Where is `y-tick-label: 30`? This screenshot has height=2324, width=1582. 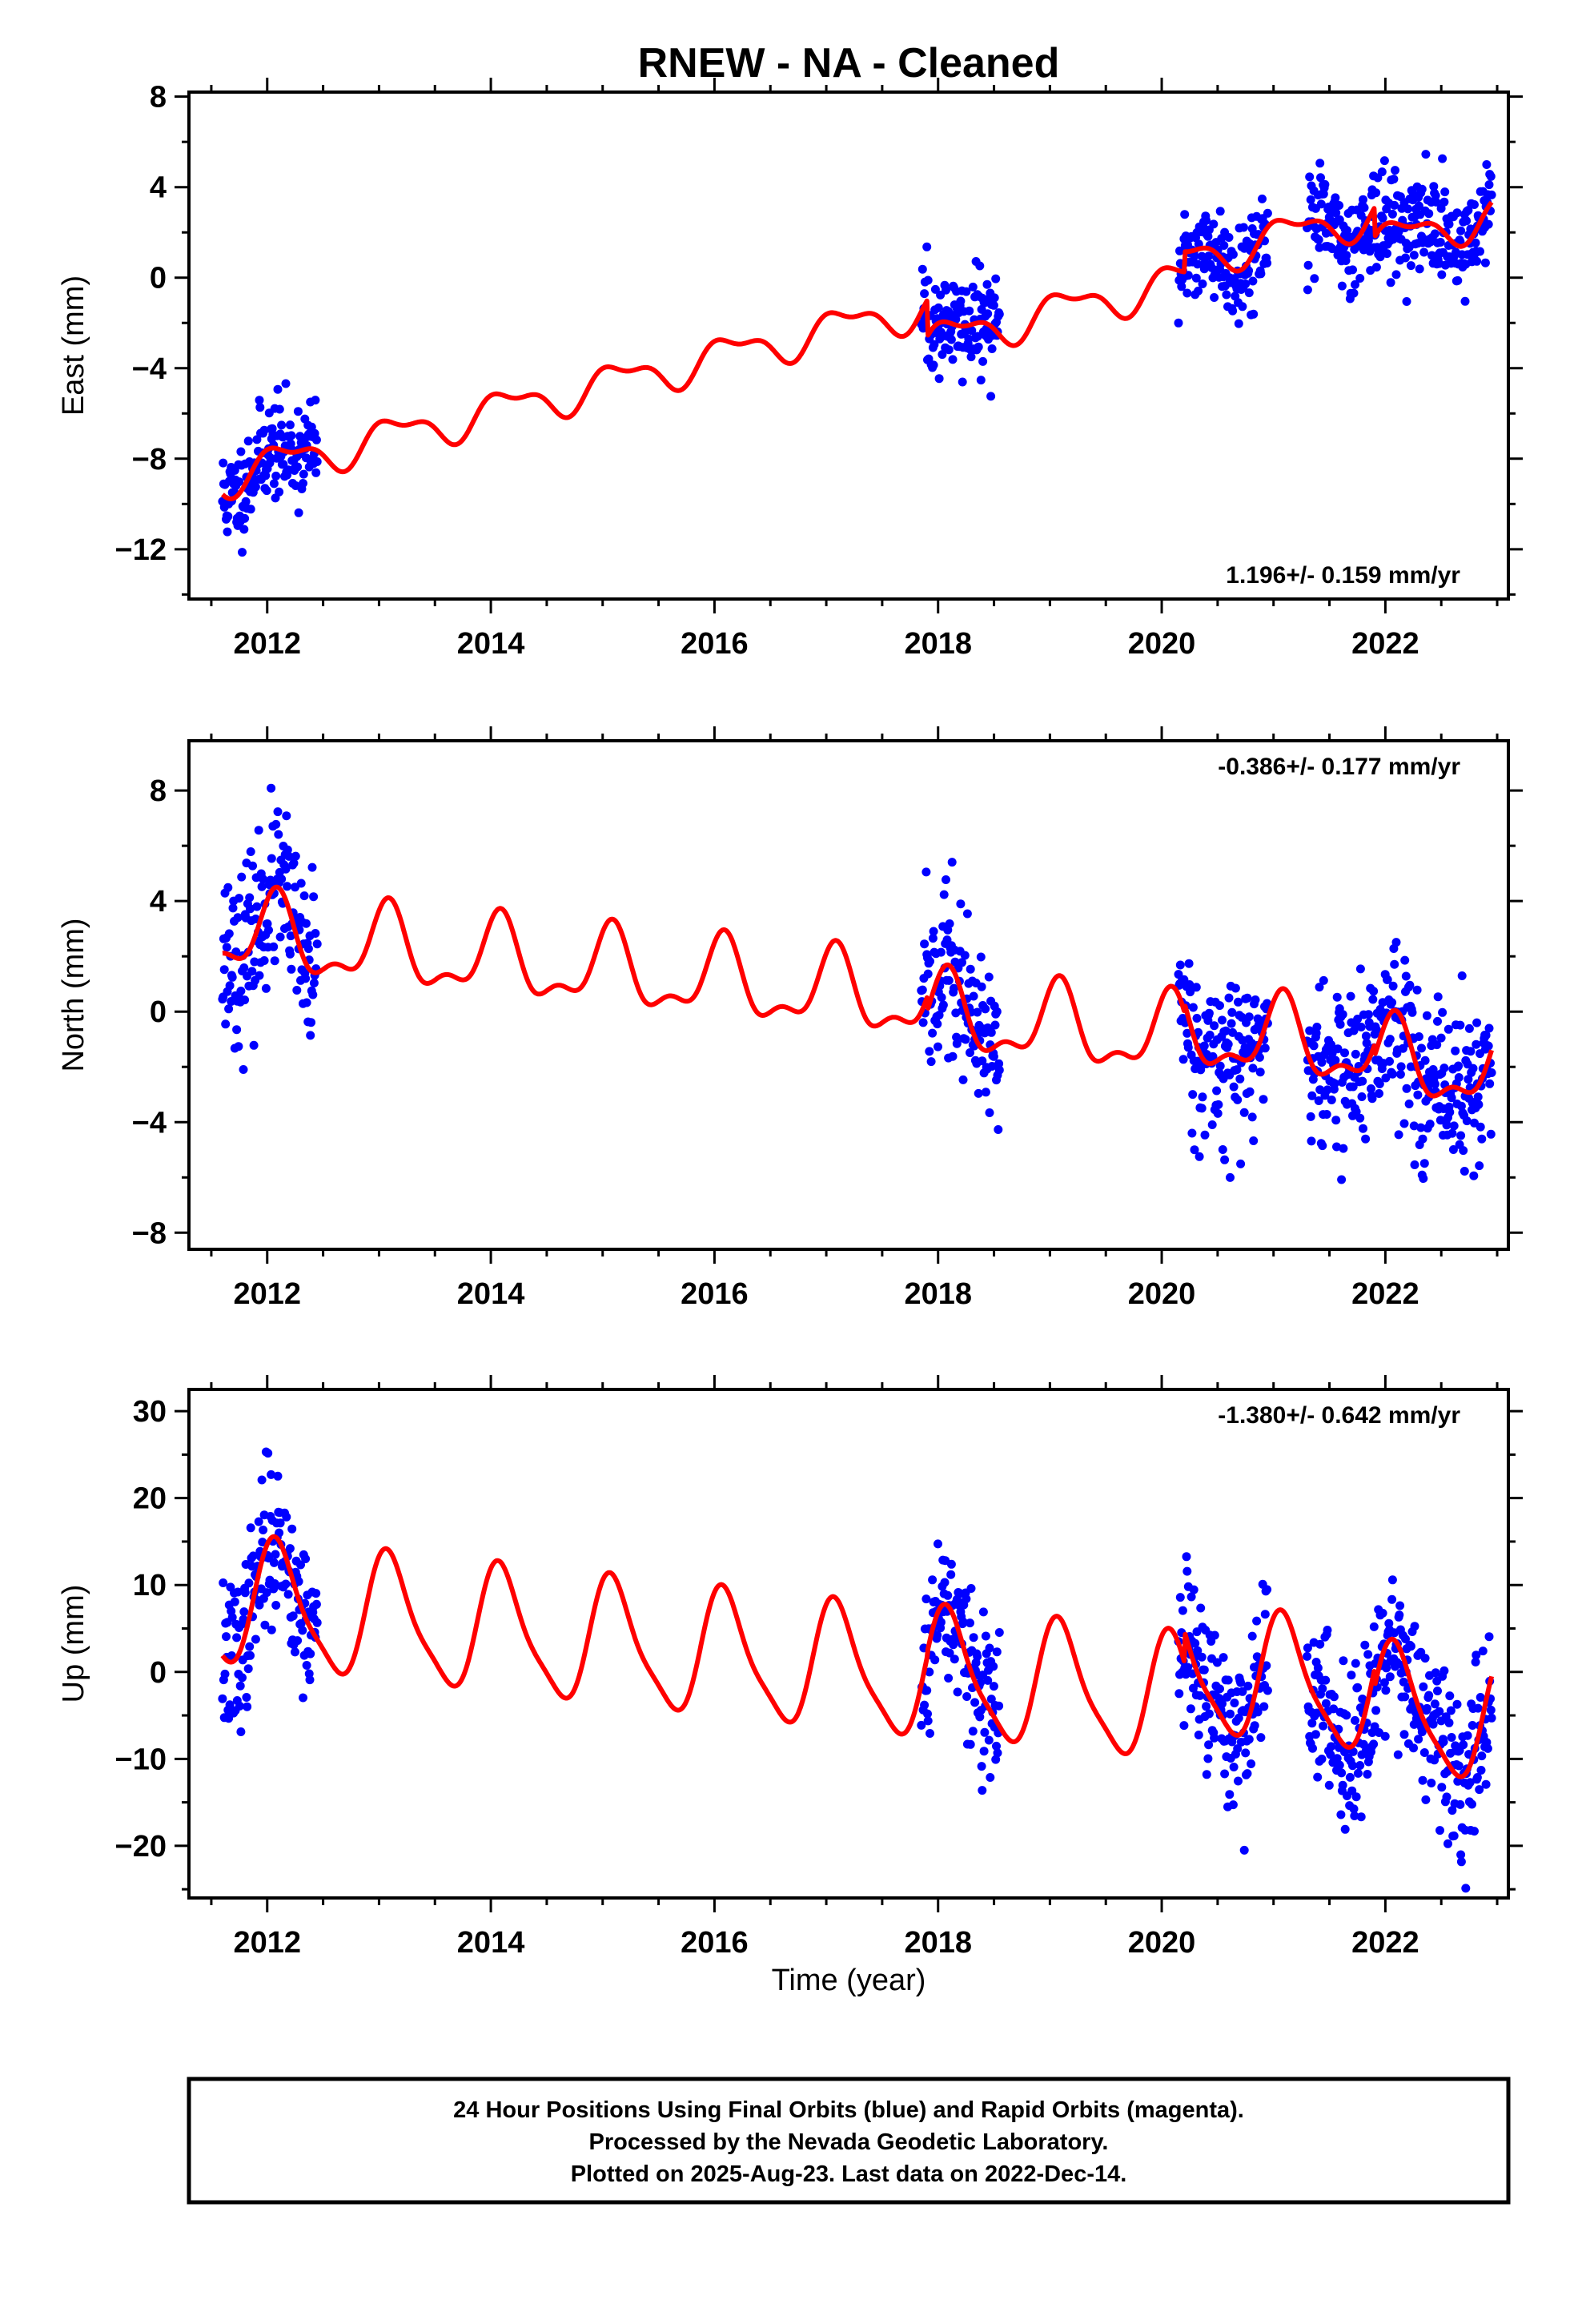 y-tick-label: 30 is located at coordinates (150, 1412).